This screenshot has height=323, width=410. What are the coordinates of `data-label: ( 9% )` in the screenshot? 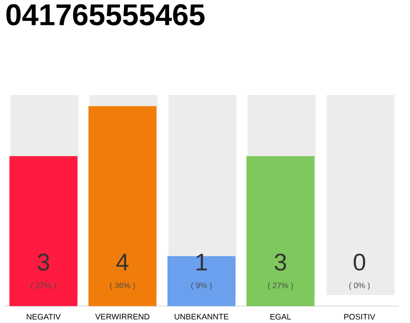 It's located at (201, 286).